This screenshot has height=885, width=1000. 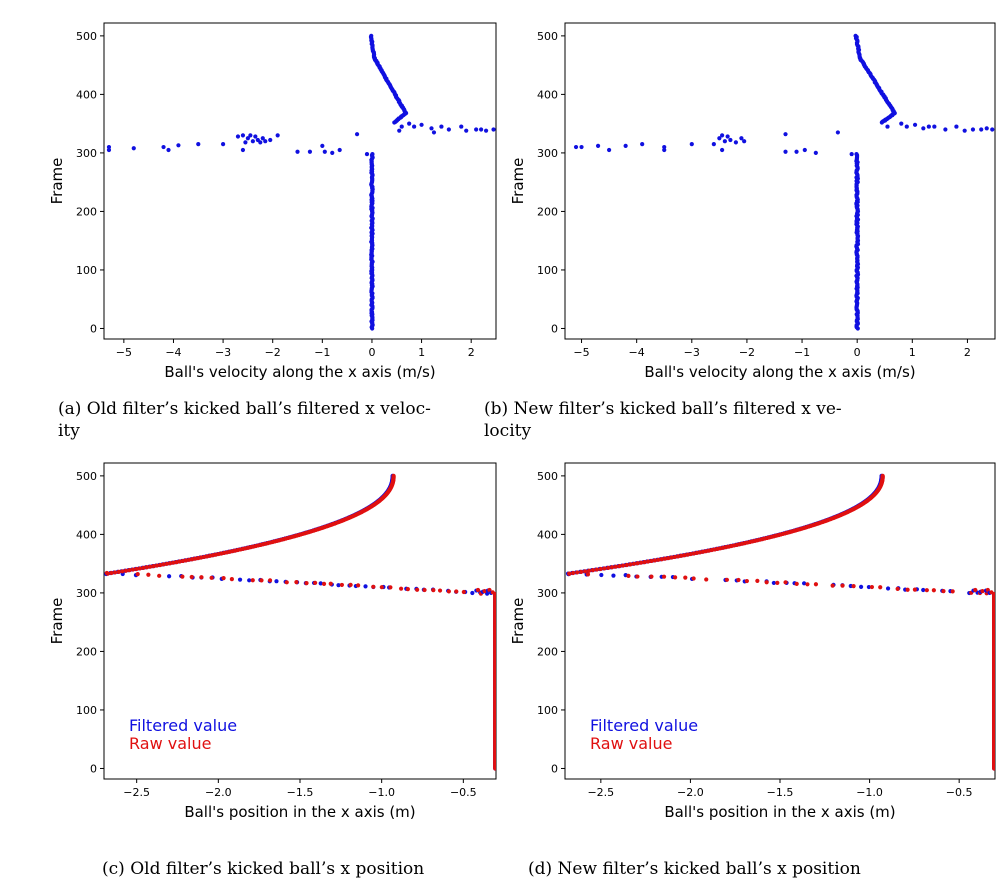 What do you see at coordinates (86, 593) in the screenshot?
I see `y-tick-label: 300` at bounding box center [86, 593].